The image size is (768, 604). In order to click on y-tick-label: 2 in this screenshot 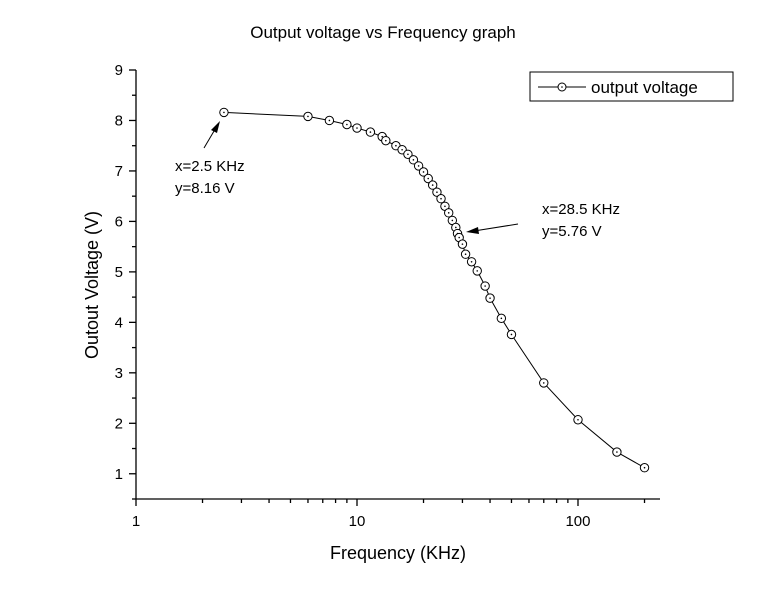, I will do `click(119, 423)`.